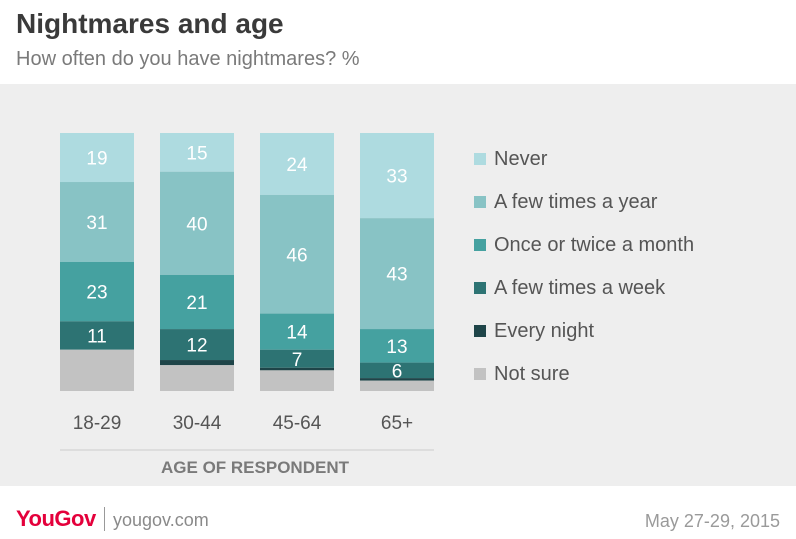 Image resolution: width=796 pixels, height=539 pixels. Describe the element at coordinates (544, 331) in the screenshot. I see `legend-label-every-night: Every night` at that location.